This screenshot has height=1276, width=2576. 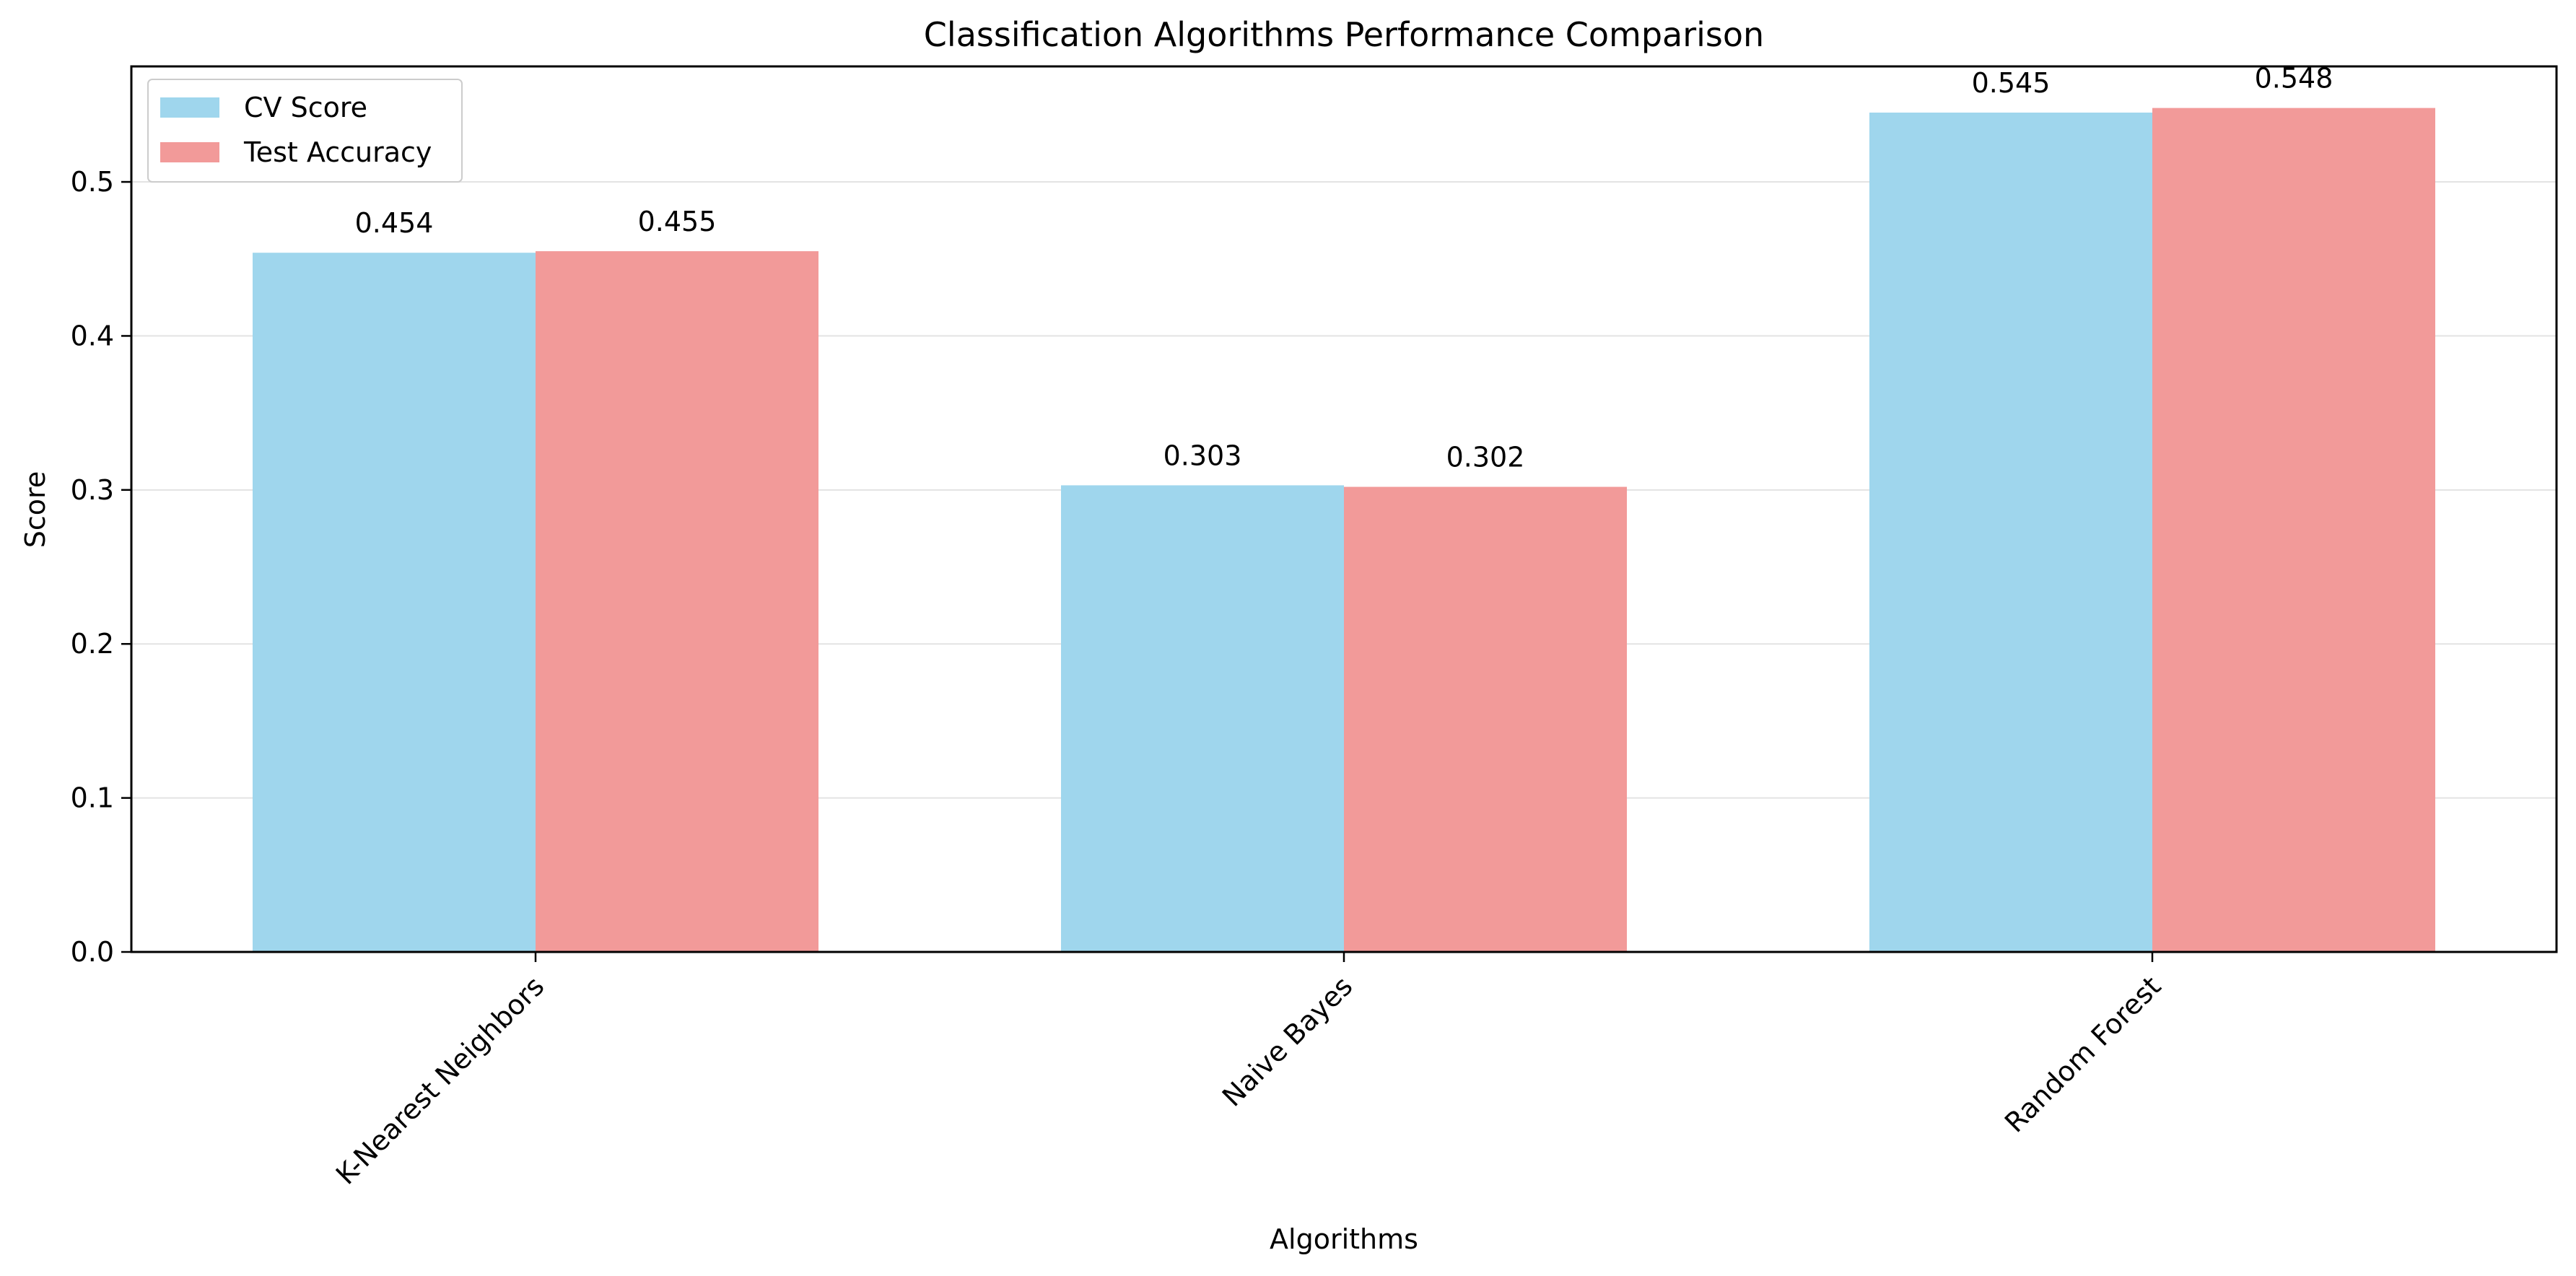 I want to click on y-tick-label: 0.4, so click(x=92, y=335).